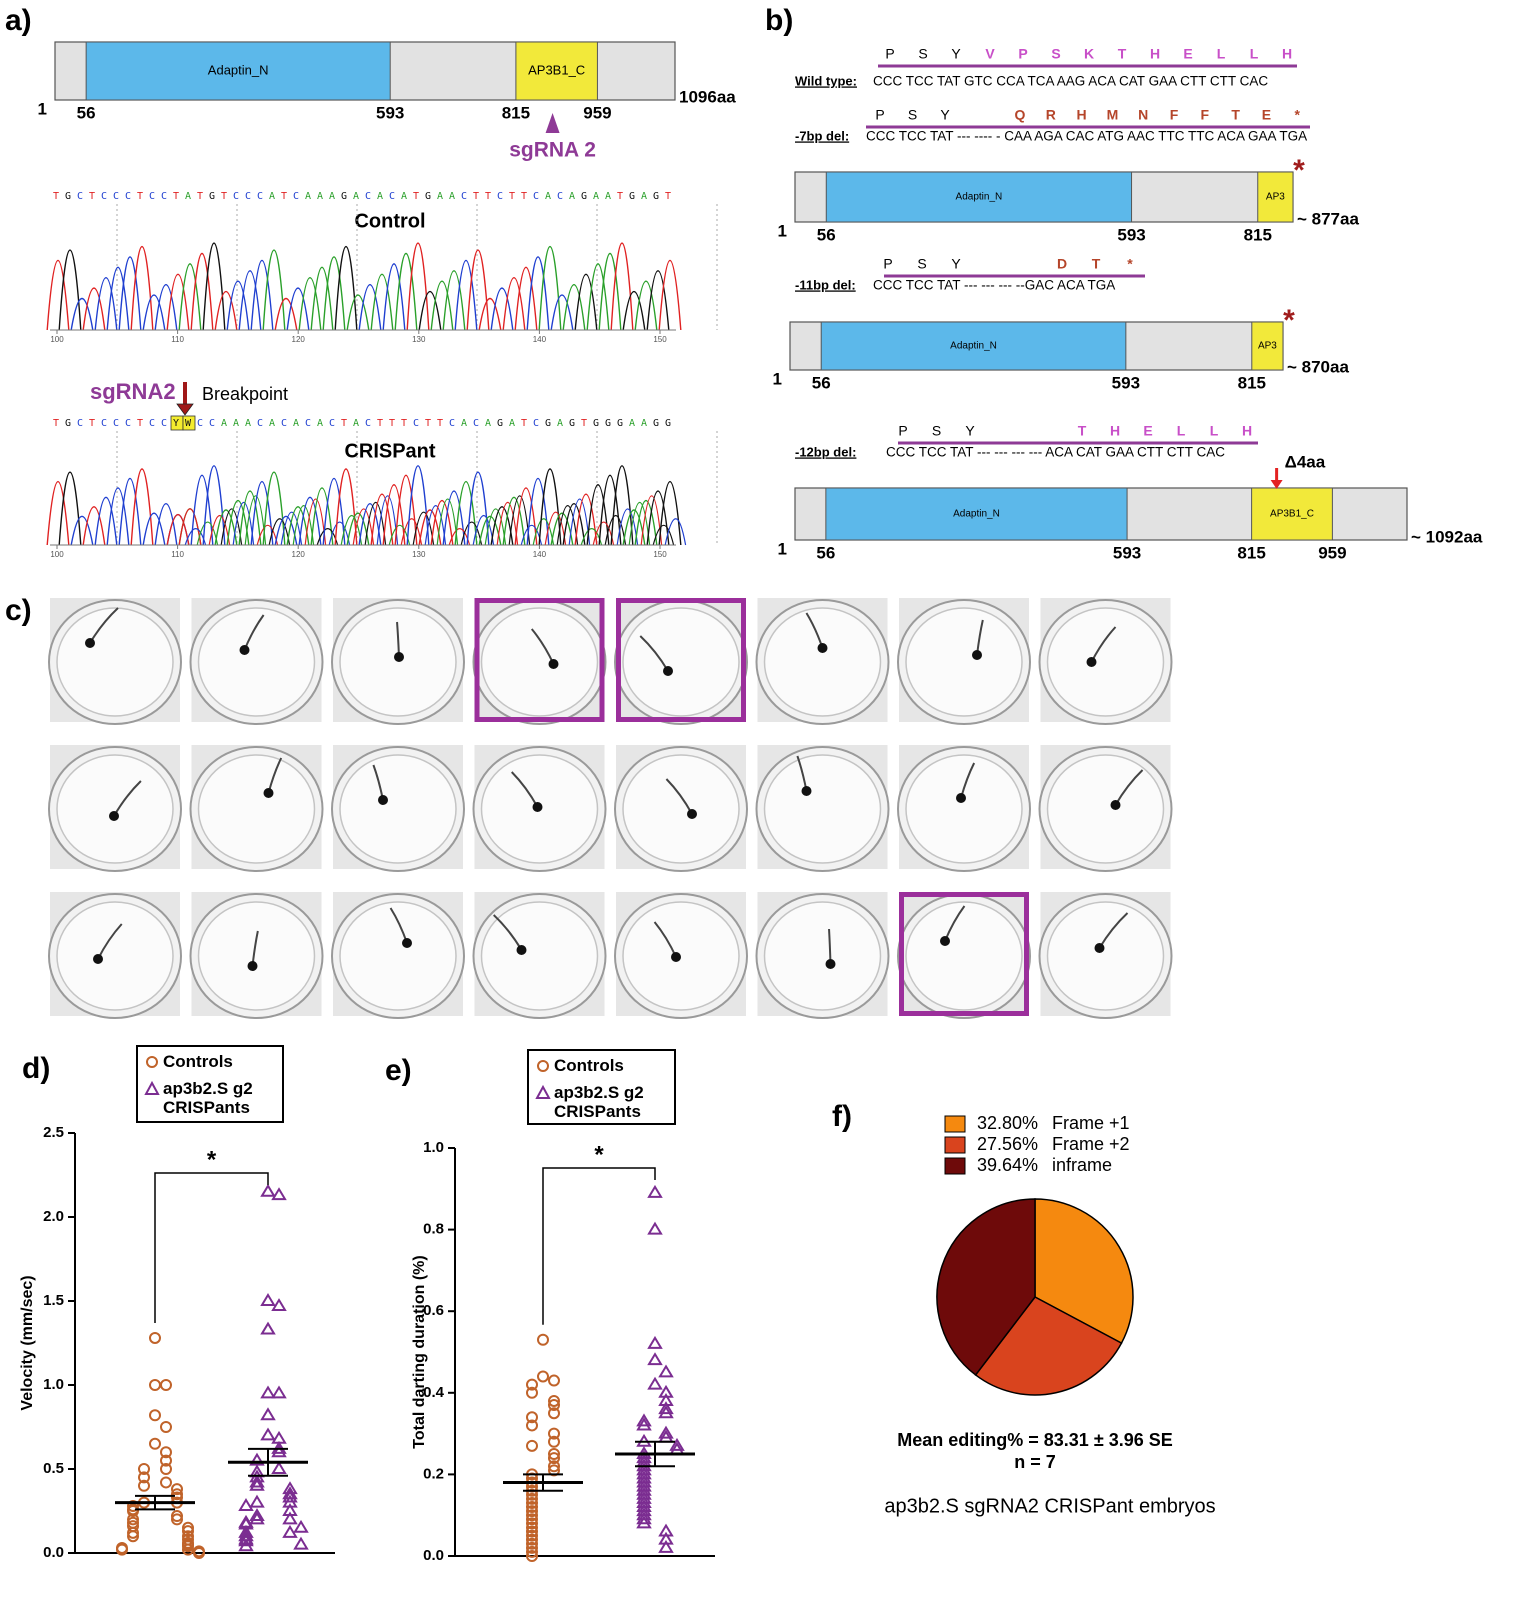  I want to click on domain, so click(979, 197).